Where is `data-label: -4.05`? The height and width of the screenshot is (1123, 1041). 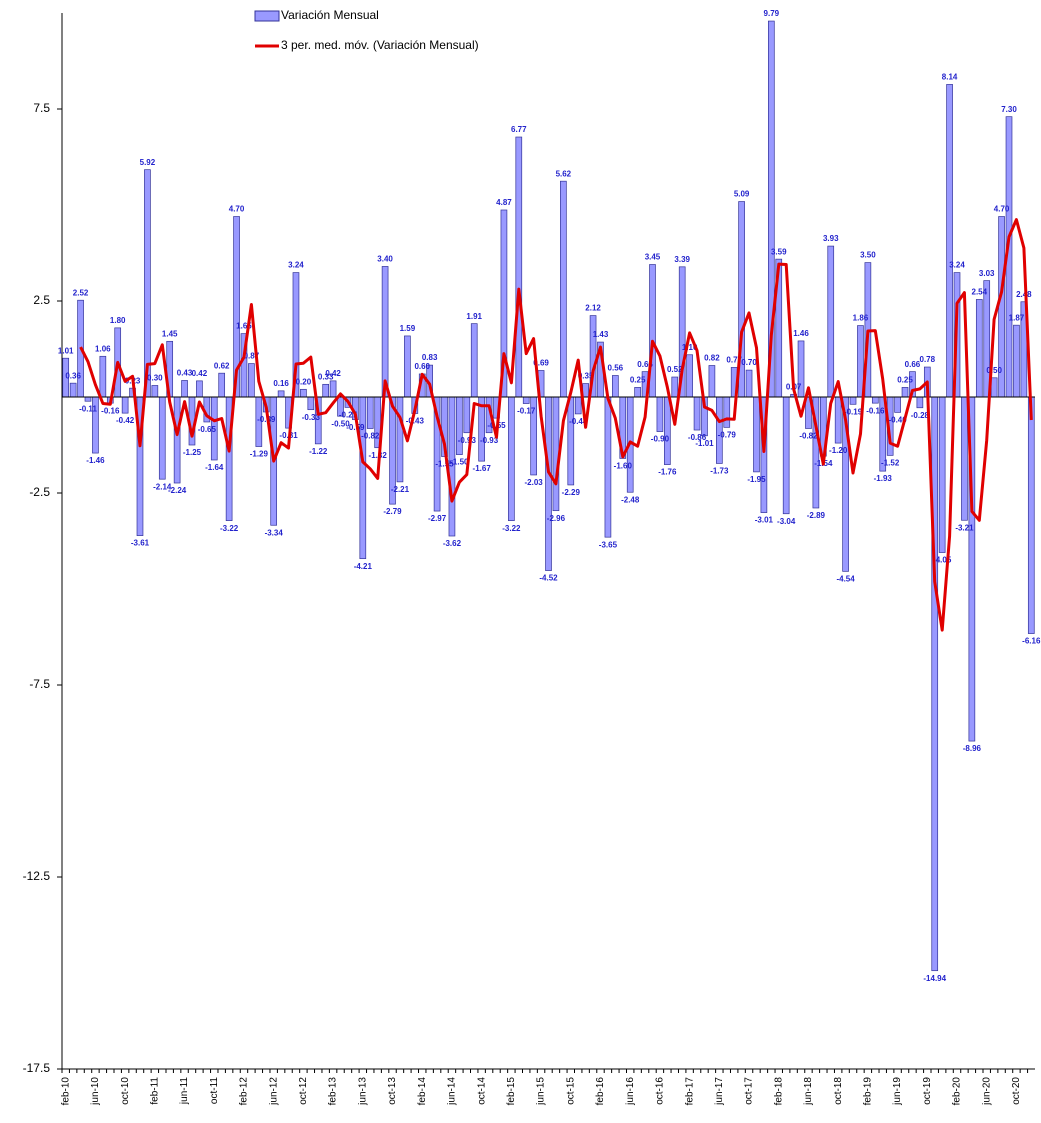
data-label: -4.05 is located at coordinates (942, 560).